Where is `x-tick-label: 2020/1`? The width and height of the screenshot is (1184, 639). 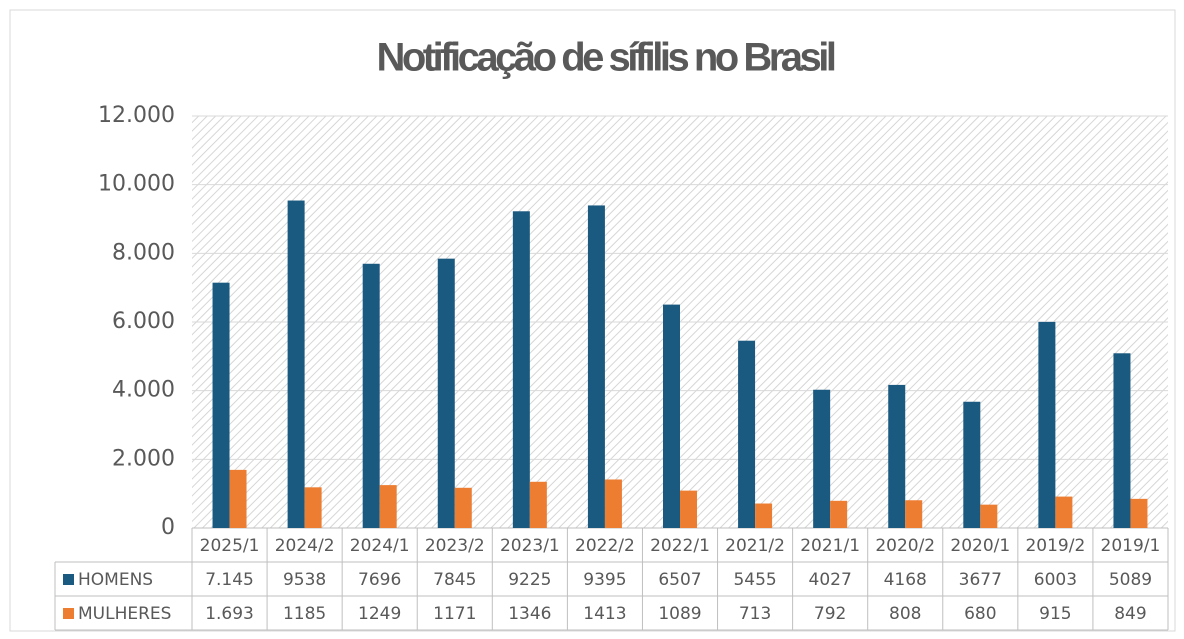 x-tick-label: 2020/1 is located at coordinates (980, 546).